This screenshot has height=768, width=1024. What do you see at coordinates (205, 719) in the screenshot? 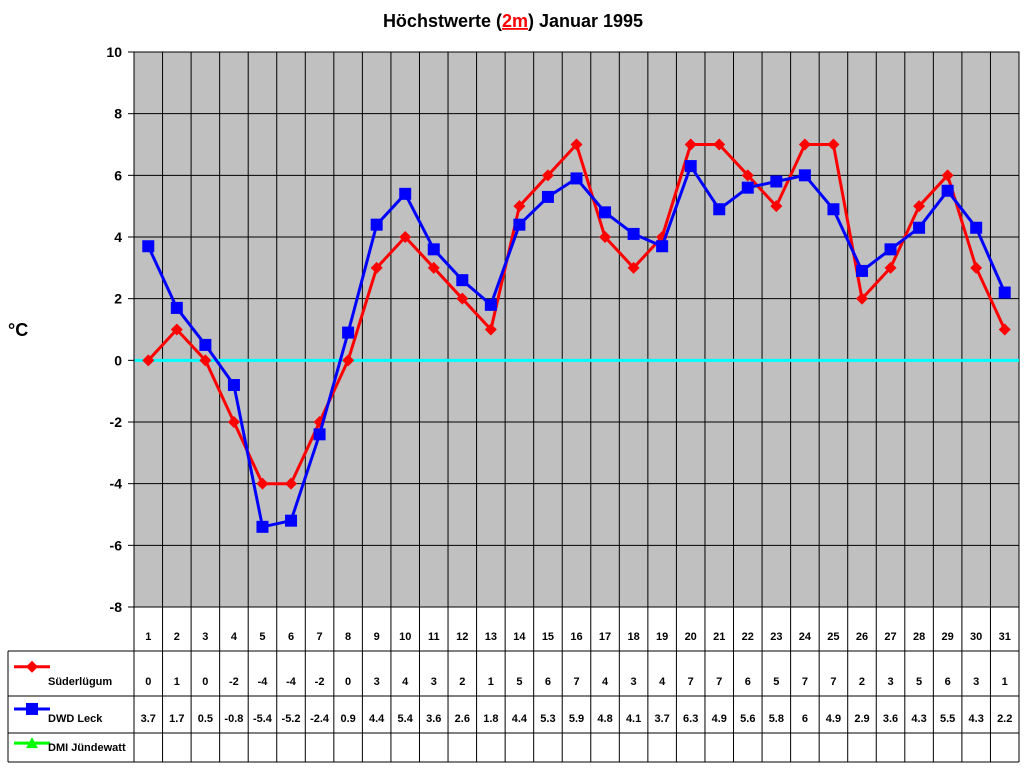
I see `data-label: 0.5` at bounding box center [205, 719].